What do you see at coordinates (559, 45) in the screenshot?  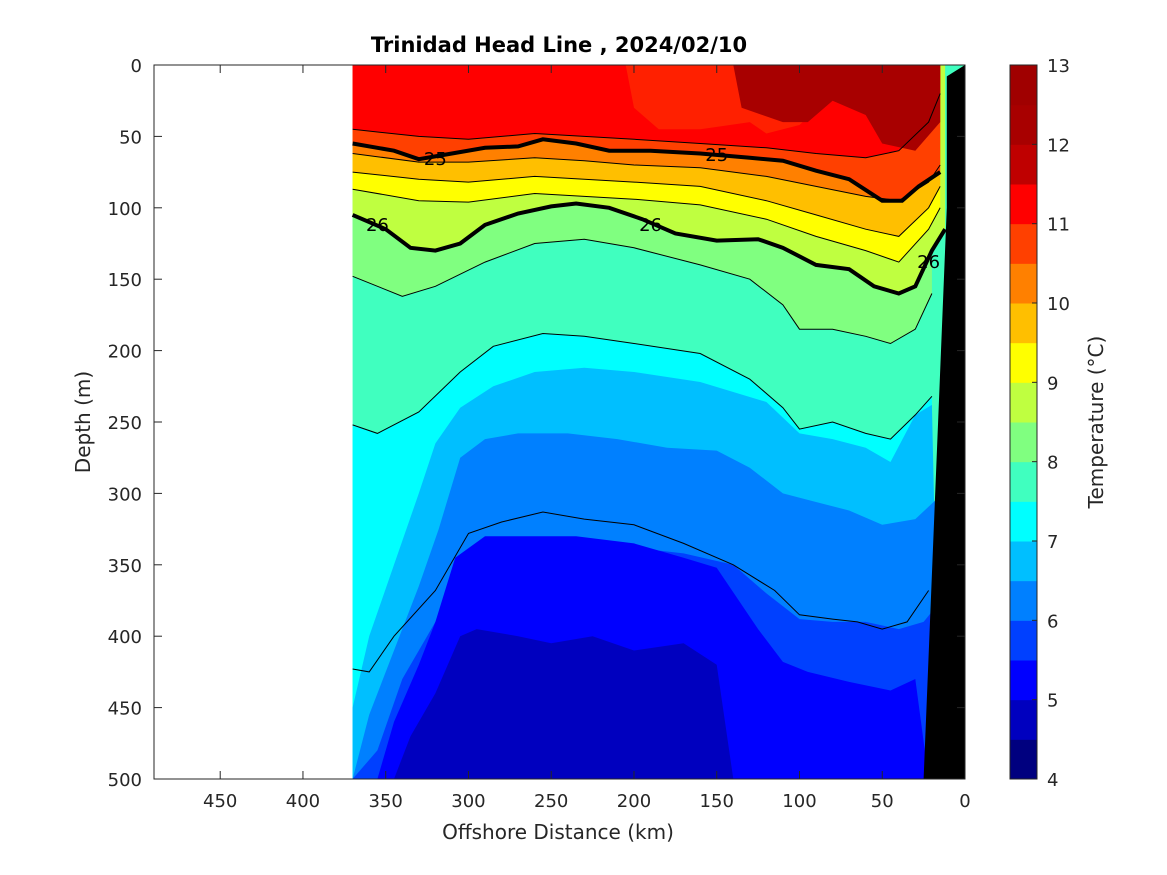 I see `chart-title: Trinidad Head Line , 2024/02/10` at bounding box center [559, 45].